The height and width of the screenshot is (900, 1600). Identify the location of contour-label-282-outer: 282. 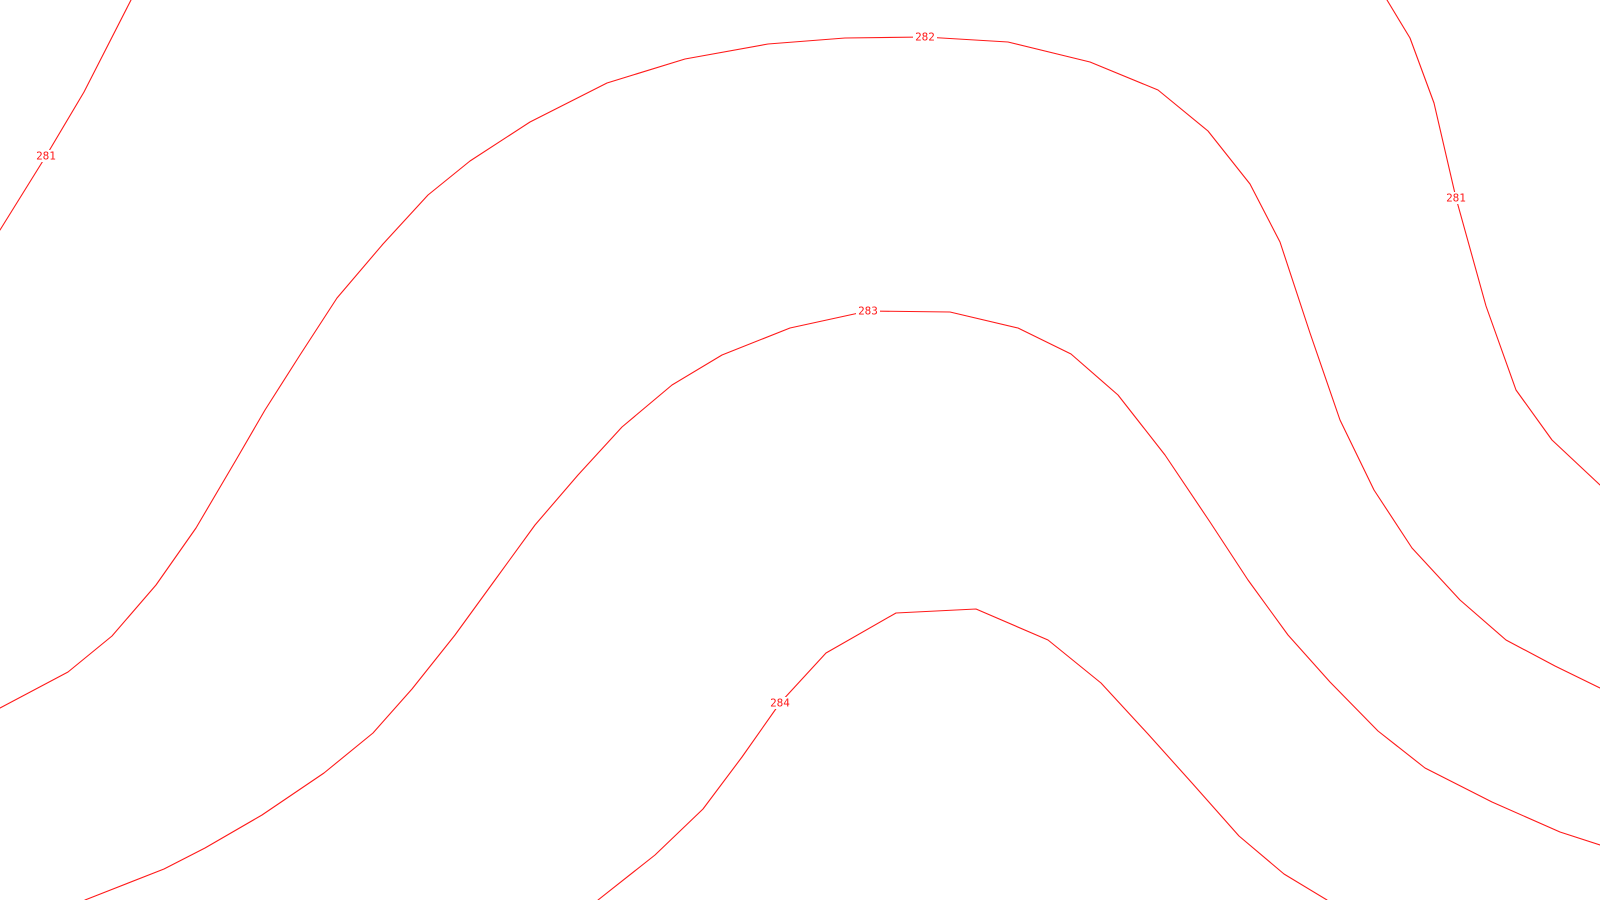
(925, 37).